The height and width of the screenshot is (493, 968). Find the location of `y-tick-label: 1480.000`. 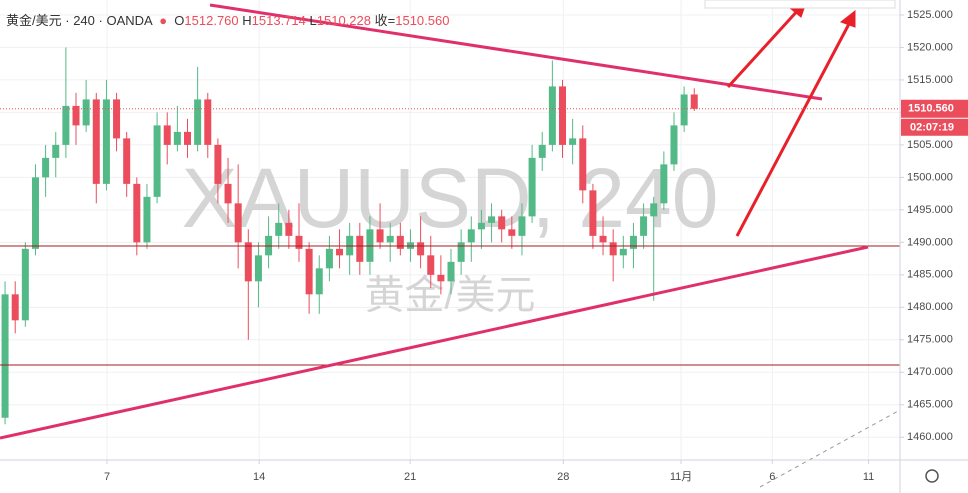

y-tick-label: 1480.000 is located at coordinates (930, 307).